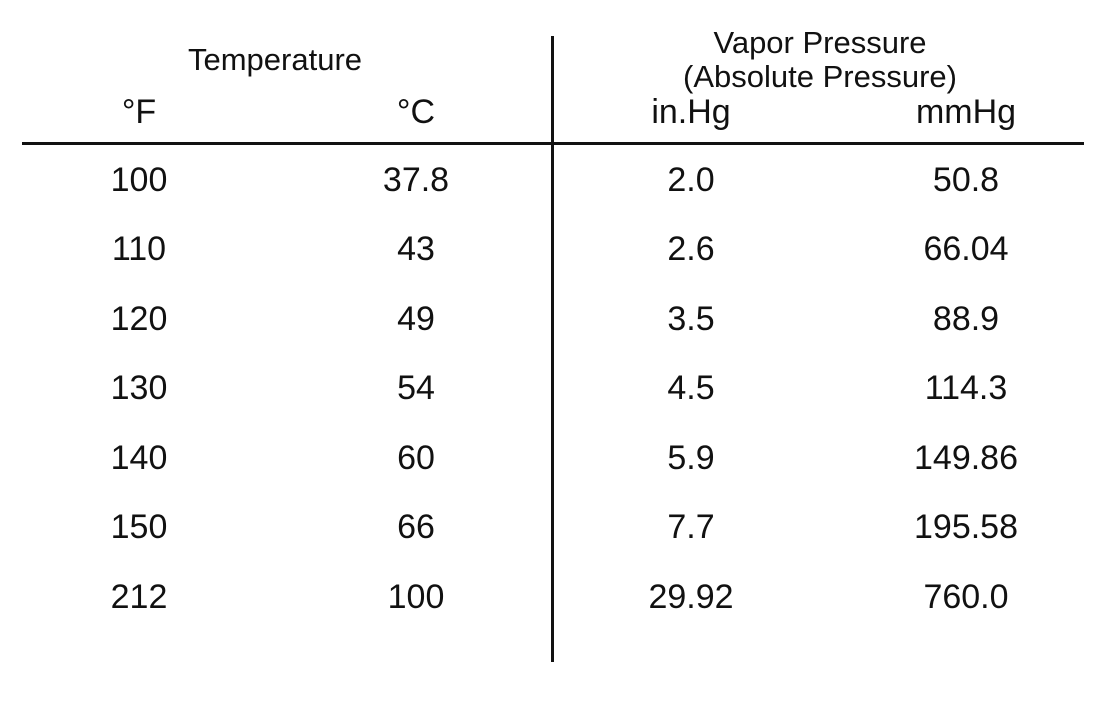  Describe the element at coordinates (966, 527) in the screenshot. I see `mmhg-cell: 195.58` at that location.